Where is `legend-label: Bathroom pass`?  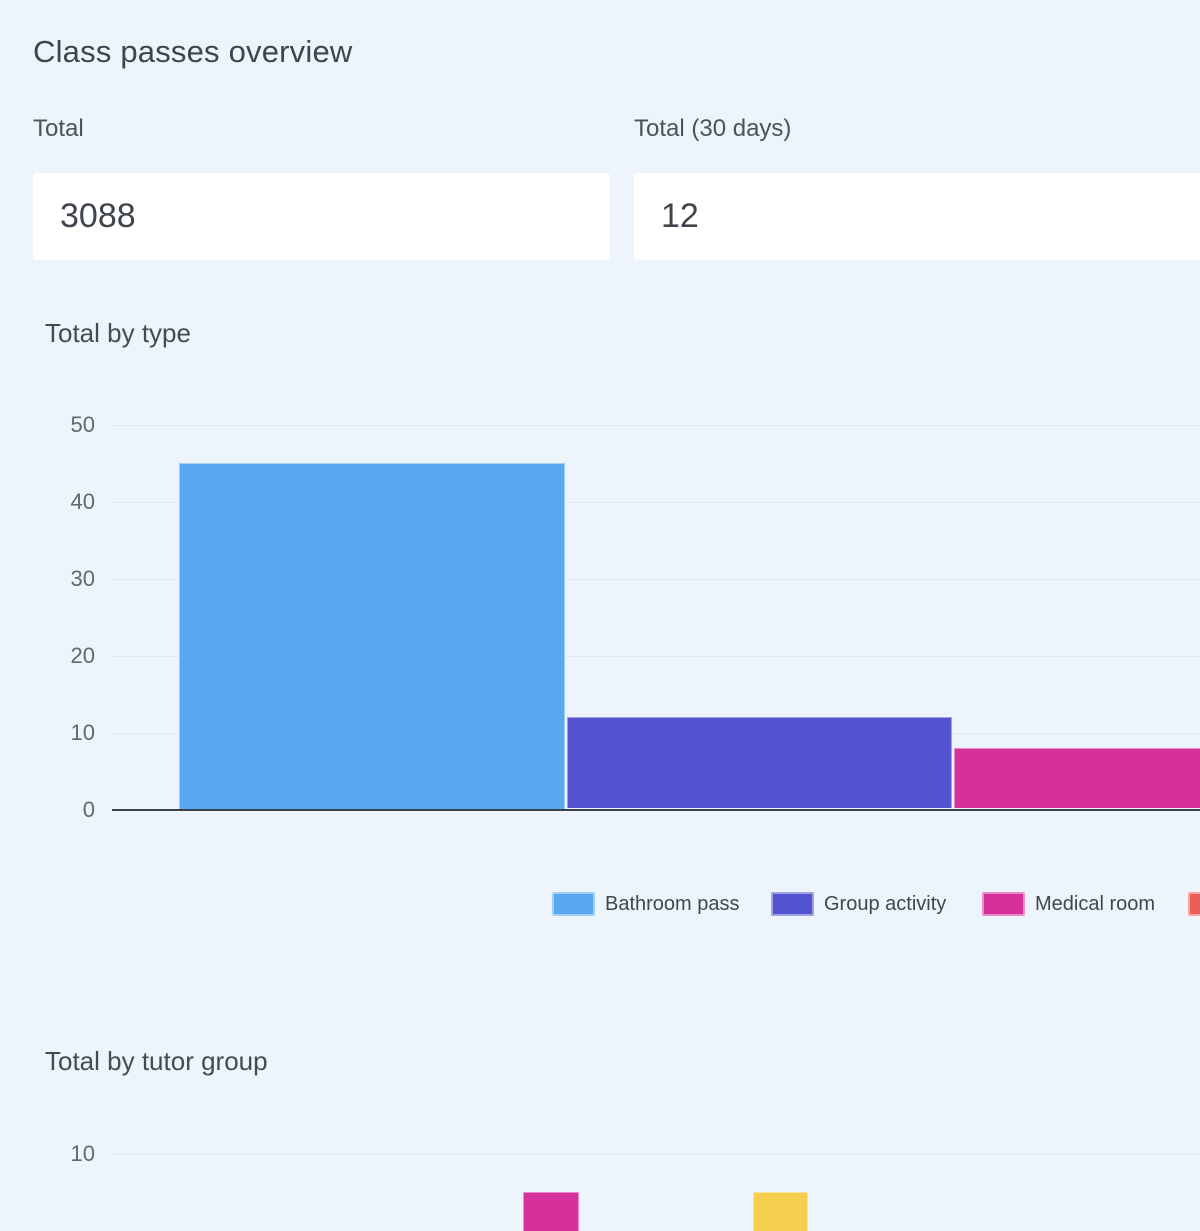 legend-label: Bathroom pass is located at coordinates (672, 903).